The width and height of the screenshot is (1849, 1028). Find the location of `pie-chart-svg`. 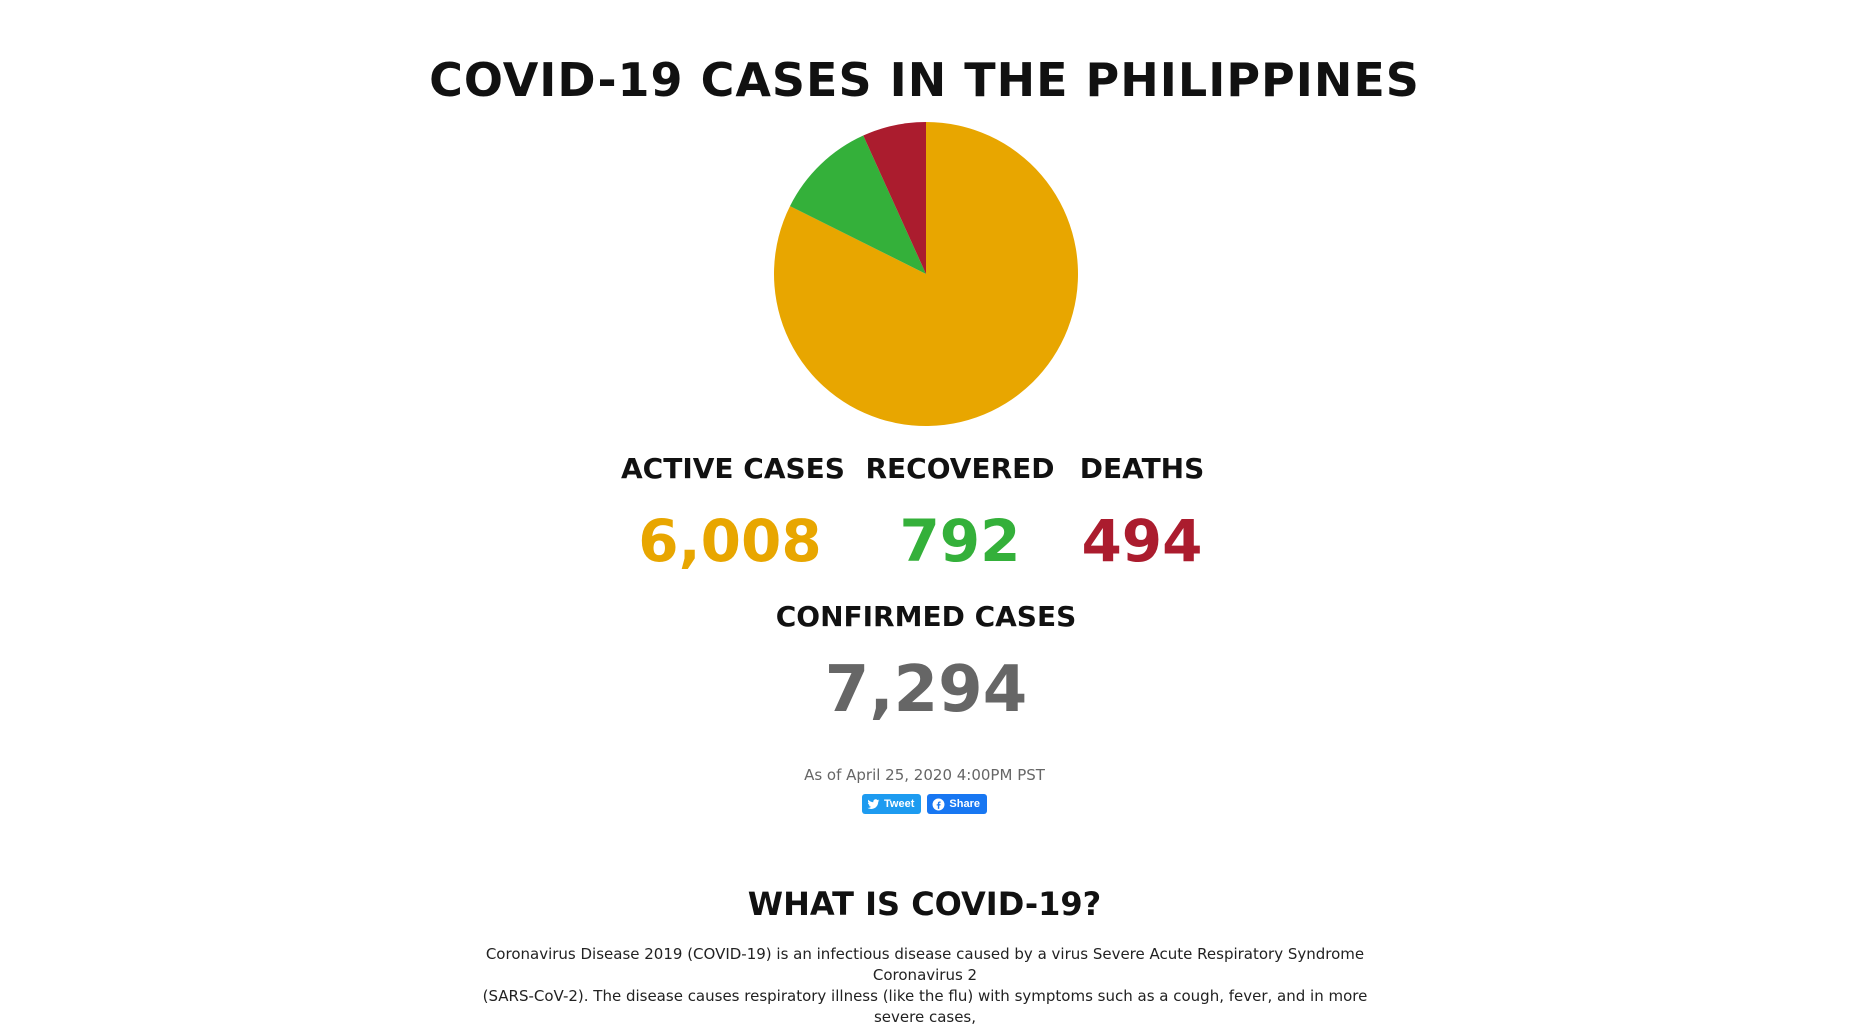

pie-chart-svg is located at coordinates (926, 274).